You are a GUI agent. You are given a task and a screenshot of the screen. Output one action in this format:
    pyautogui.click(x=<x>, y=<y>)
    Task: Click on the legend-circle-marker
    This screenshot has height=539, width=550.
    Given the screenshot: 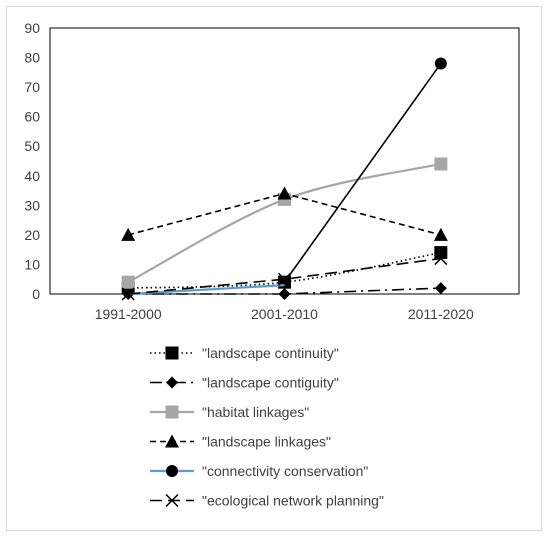 What is the action you would take?
    pyautogui.click(x=172, y=471)
    